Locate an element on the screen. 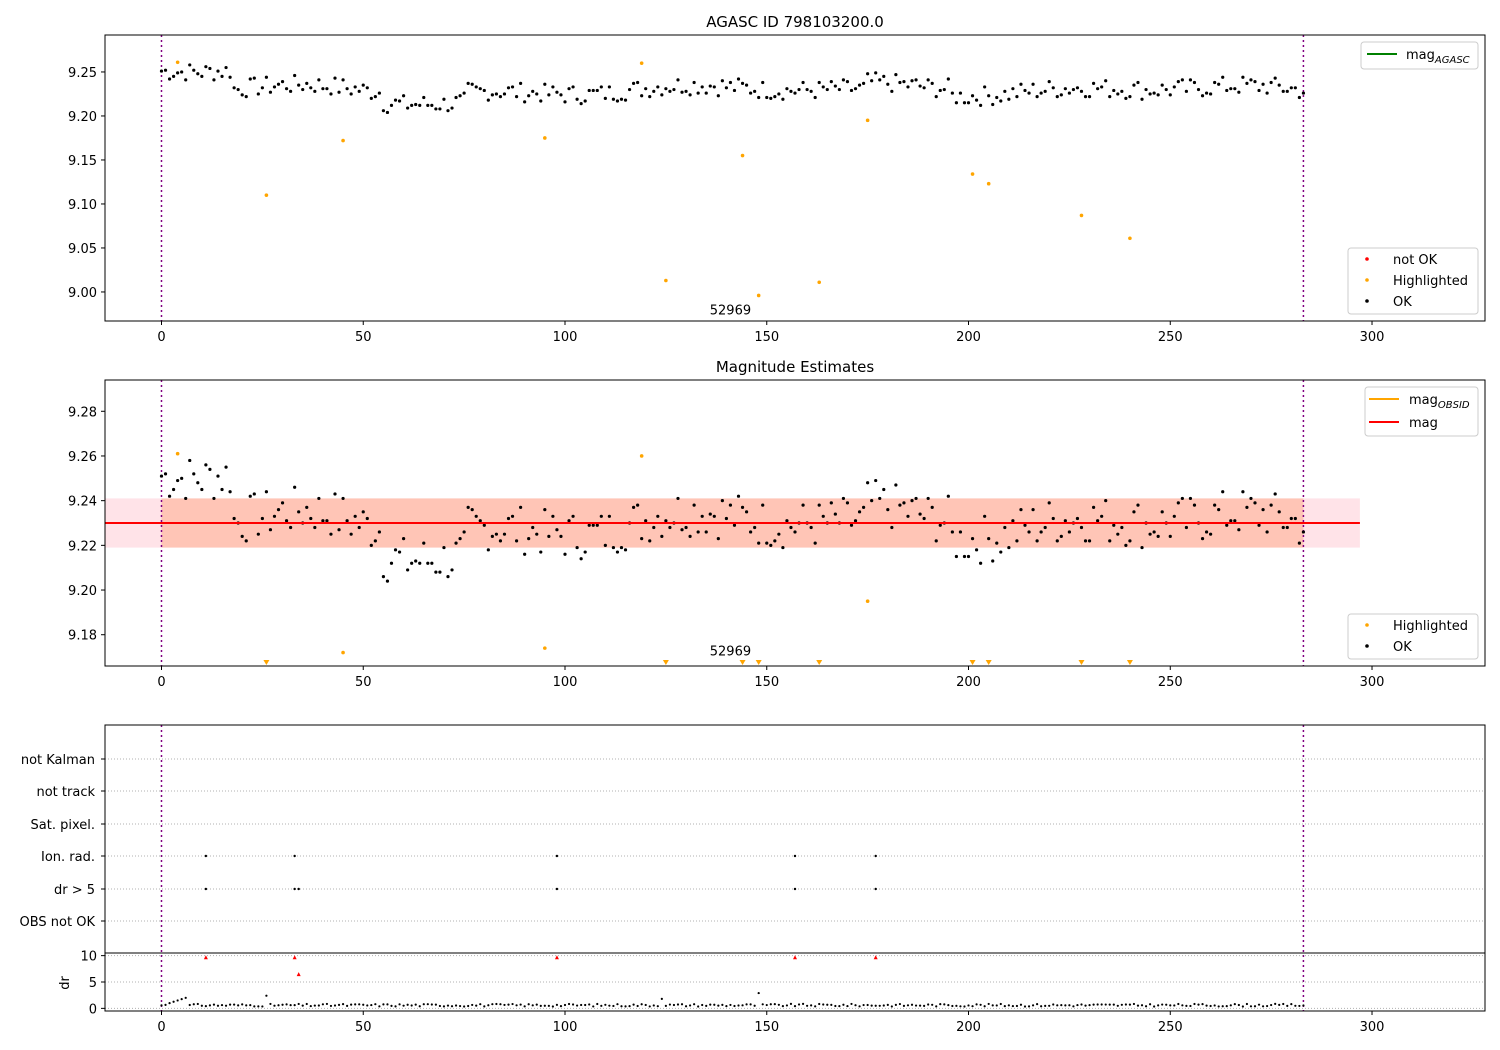 The width and height of the screenshot is (1500, 1050). flag-row-label: OBS not OK is located at coordinates (58, 922).